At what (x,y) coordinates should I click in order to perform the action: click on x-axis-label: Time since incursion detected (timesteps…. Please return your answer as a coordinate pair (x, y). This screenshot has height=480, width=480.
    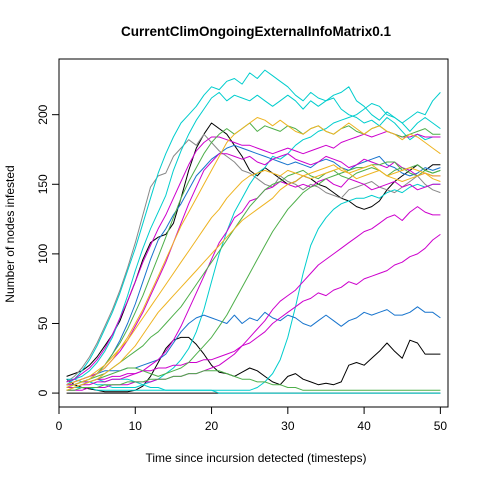
    Looking at the image, I should click on (256, 458).